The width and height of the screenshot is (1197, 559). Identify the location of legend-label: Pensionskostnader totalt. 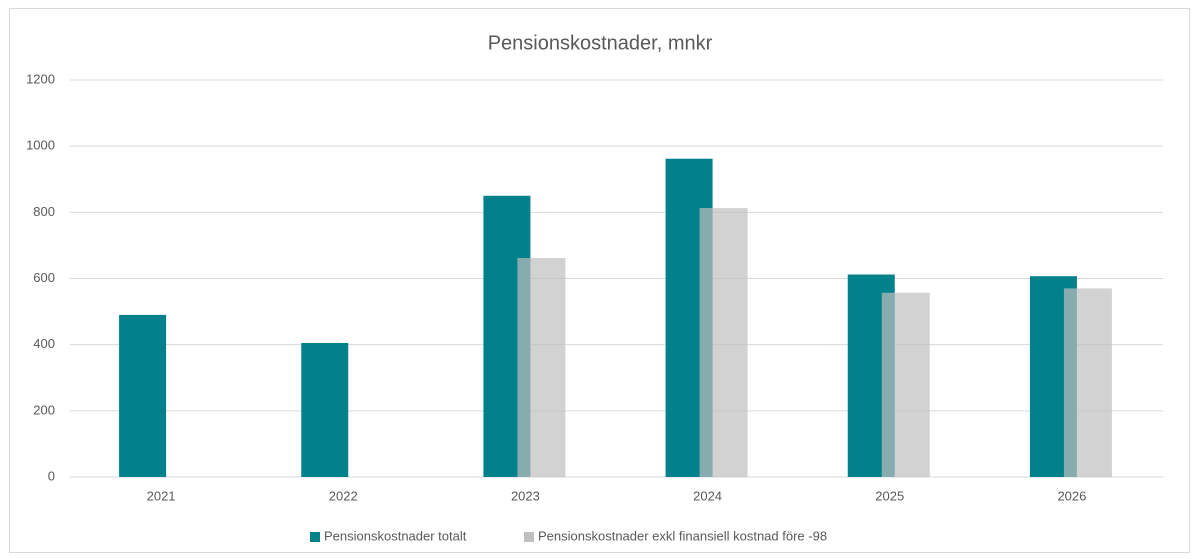
(395, 535).